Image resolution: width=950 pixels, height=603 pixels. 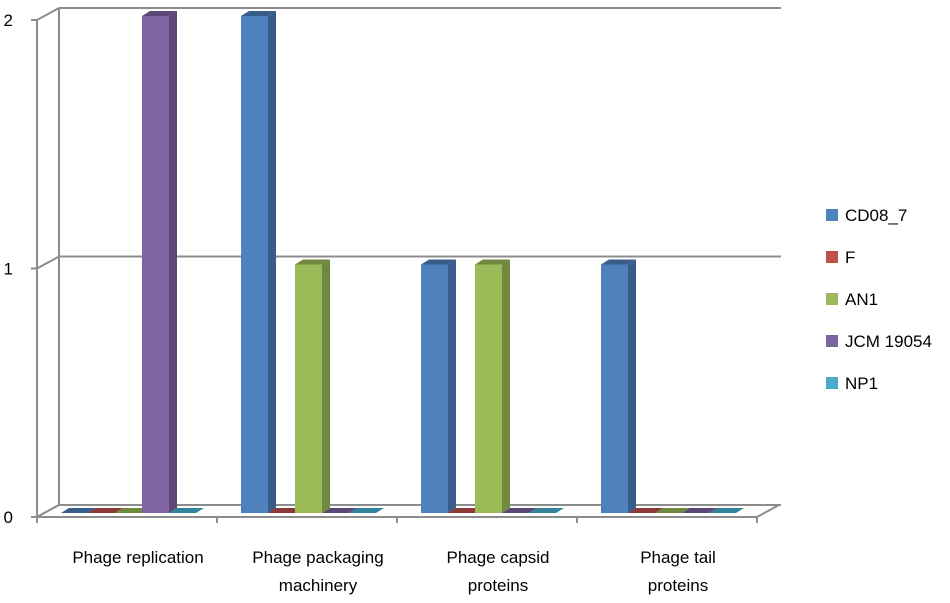 What do you see at coordinates (8, 269) in the screenshot?
I see `y-tick-label: 1` at bounding box center [8, 269].